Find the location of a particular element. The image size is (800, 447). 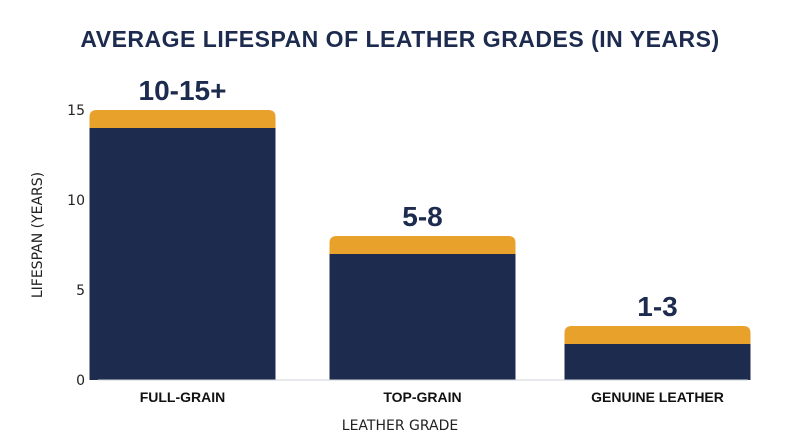

data-label: 1-3 is located at coordinates (657, 306).